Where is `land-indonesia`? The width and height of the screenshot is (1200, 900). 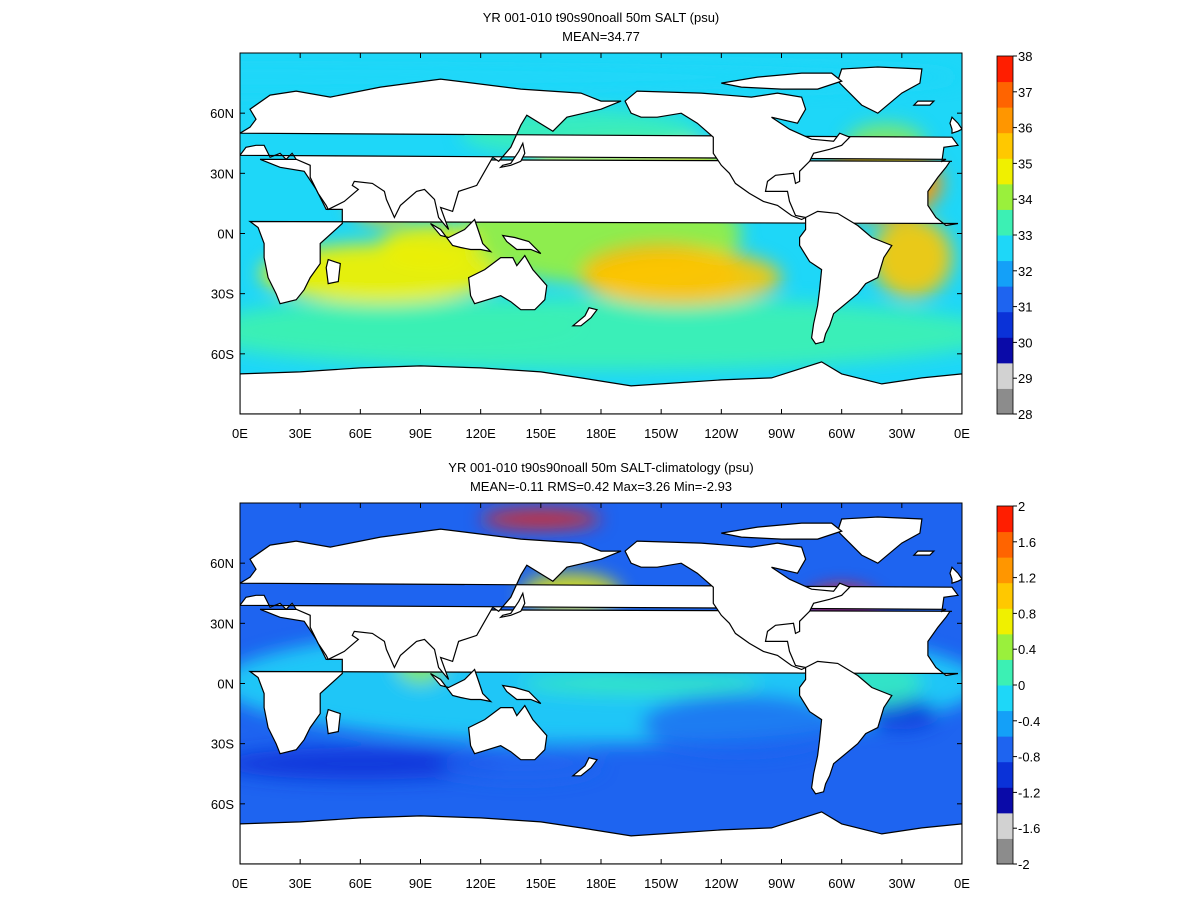 land-indonesia is located at coordinates (461, 685).